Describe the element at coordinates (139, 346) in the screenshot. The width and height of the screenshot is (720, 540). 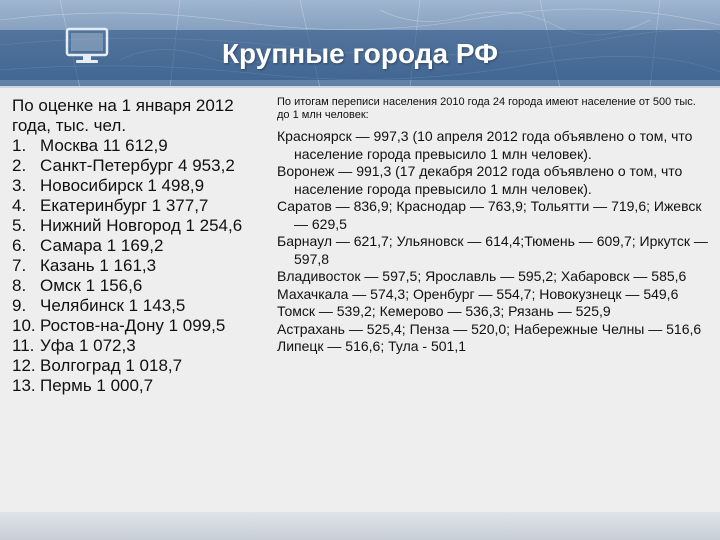
I see `list-item: 11. Уфа 1 072,3` at that location.